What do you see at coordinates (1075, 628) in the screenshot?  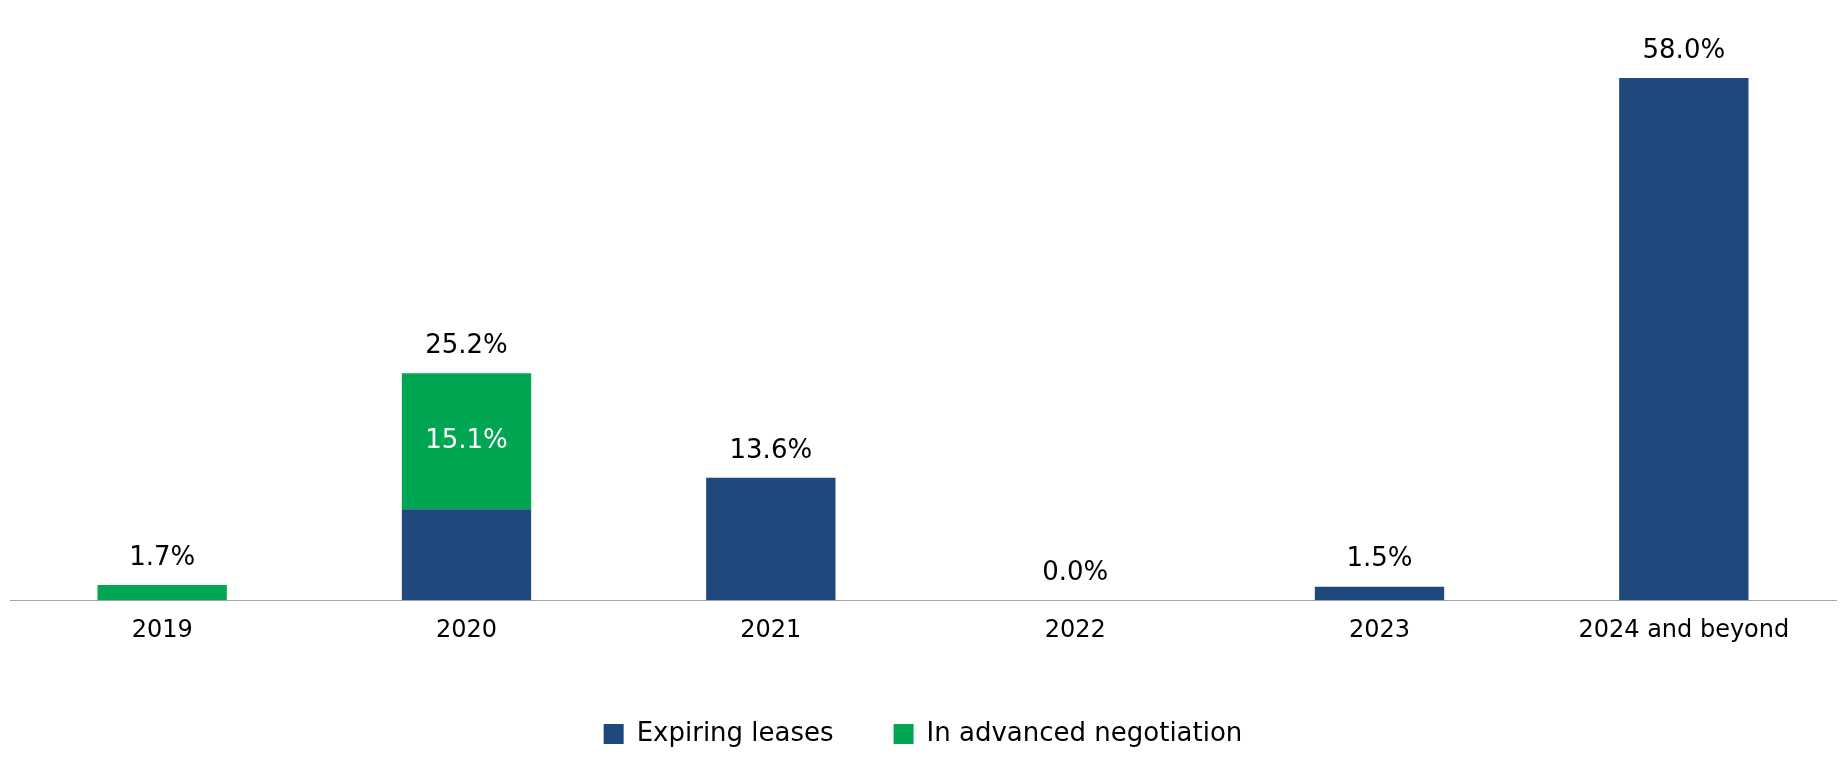 I see `x-tick-label: 2022` at bounding box center [1075, 628].